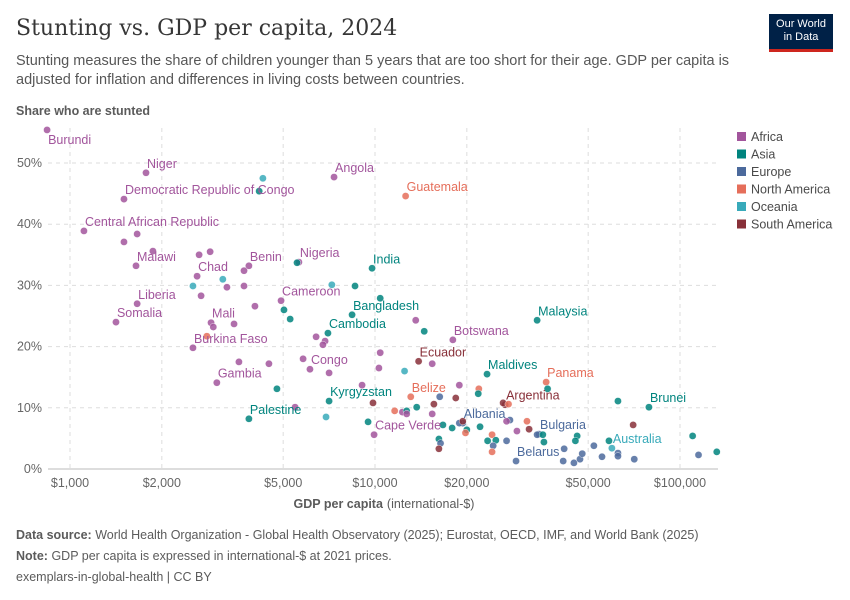  Describe the element at coordinates (139, 313) in the screenshot. I see `point-label: Somalia` at that location.